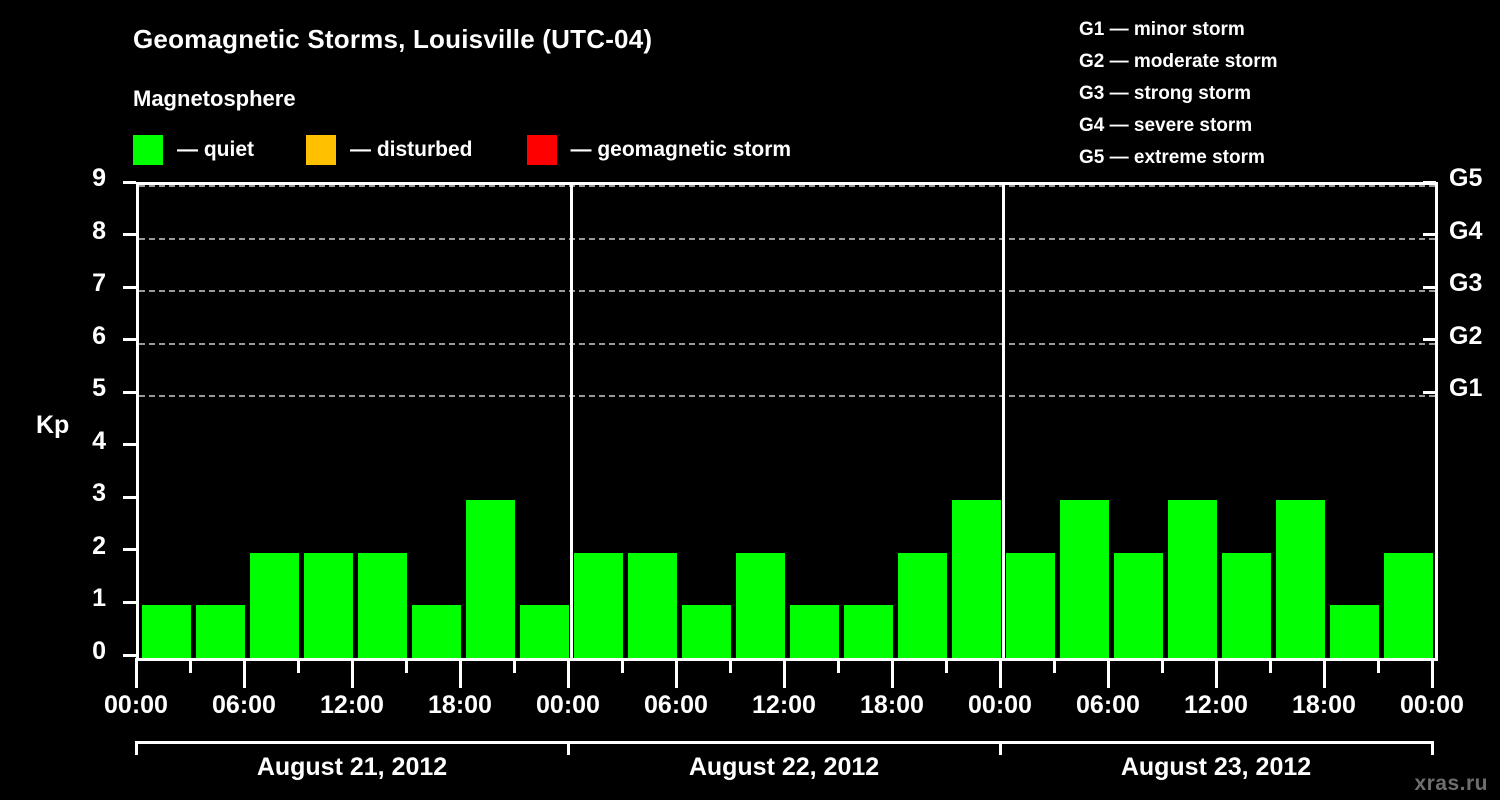 The width and height of the screenshot is (1500, 800). Describe the element at coordinates (99, 388) in the screenshot. I see `y-axis-label: 5` at that location.